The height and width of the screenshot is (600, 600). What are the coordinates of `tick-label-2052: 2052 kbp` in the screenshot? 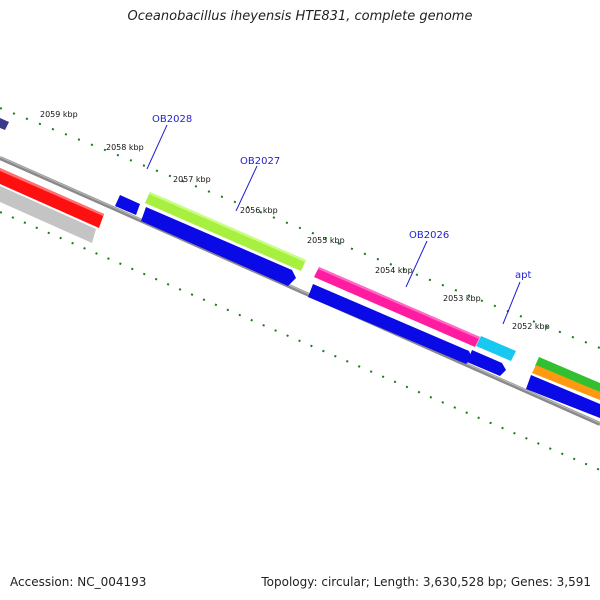 It's located at (531, 326).